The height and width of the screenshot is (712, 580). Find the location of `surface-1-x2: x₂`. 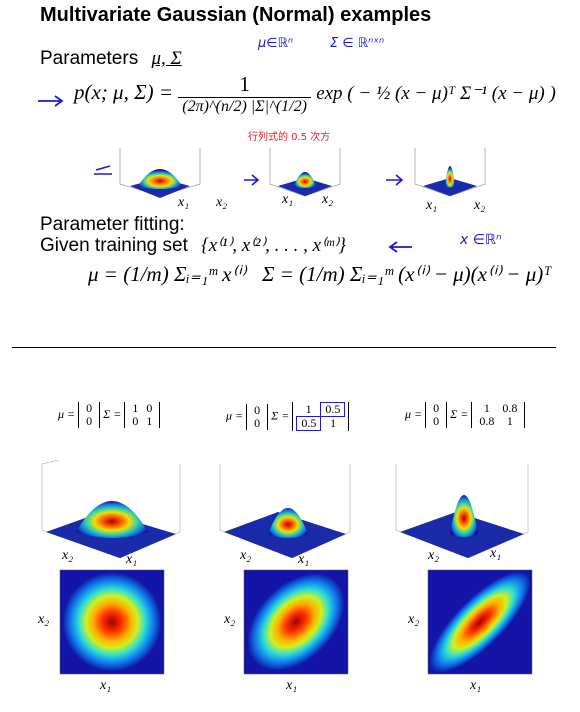

surface-1-x2: x₂ is located at coordinates (68, 555).